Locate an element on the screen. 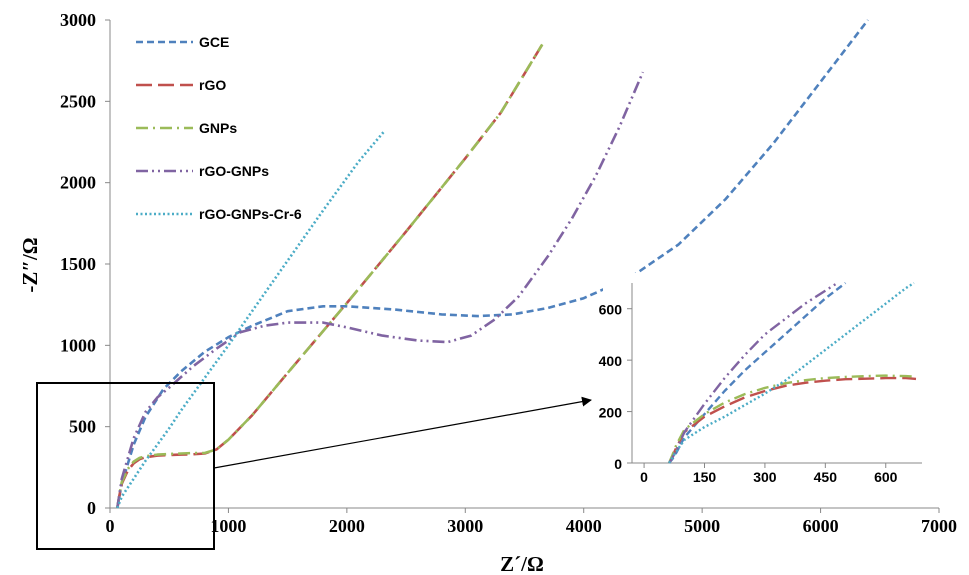 The width and height of the screenshot is (969, 575). legend-item: GCE is located at coordinates (182, 42).